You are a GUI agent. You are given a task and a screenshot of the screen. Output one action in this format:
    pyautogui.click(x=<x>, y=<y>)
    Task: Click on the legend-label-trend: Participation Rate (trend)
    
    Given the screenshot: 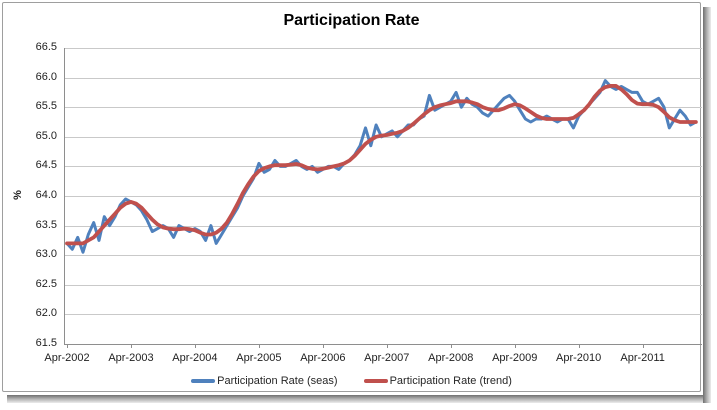 What is the action you would take?
    pyautogui.click(x=450, y=381)
    